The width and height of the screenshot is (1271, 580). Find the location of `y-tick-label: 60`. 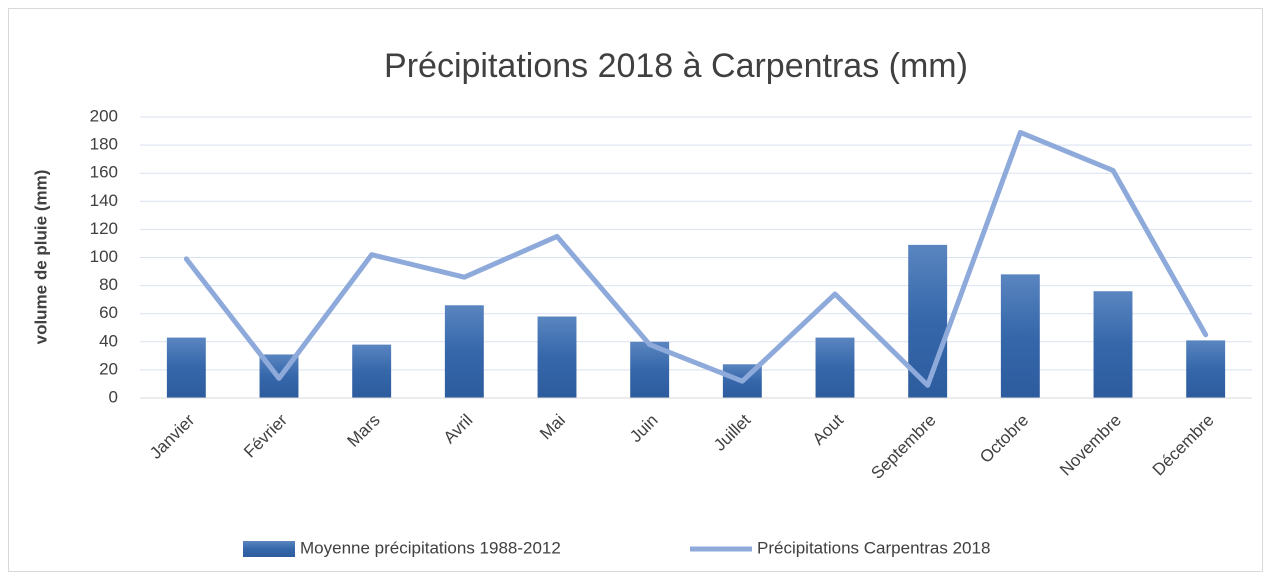

y-tick-label: 60 is located at coordinates (108, 312).